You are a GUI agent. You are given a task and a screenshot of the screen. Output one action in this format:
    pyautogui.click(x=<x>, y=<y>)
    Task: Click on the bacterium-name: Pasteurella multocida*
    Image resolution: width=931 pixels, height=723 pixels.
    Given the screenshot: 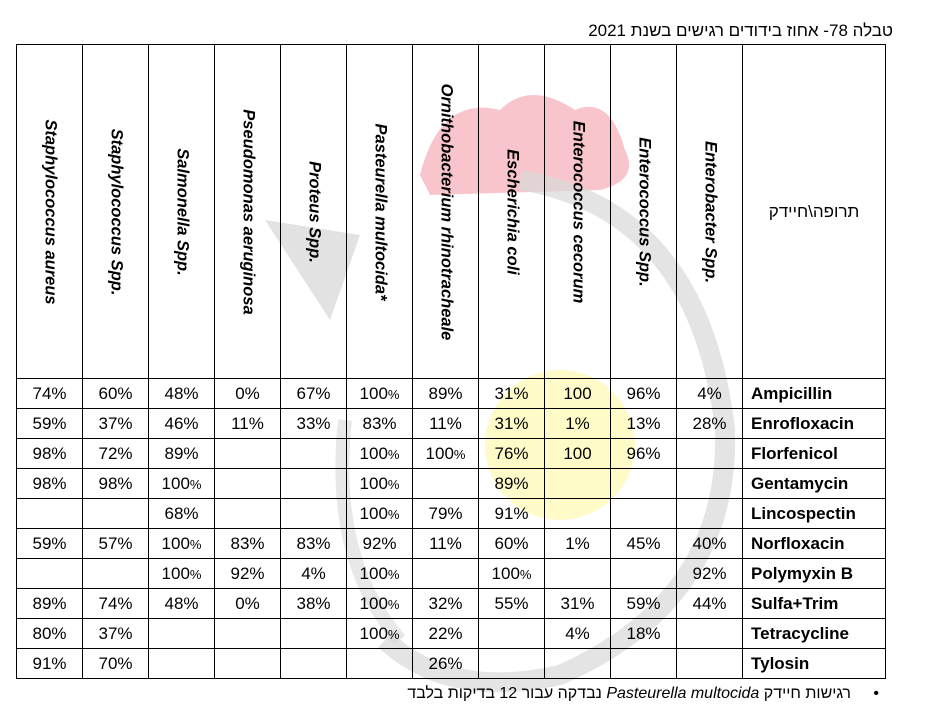 What is the action you would take?
    pyautogui.click(x=380, y=211)
    